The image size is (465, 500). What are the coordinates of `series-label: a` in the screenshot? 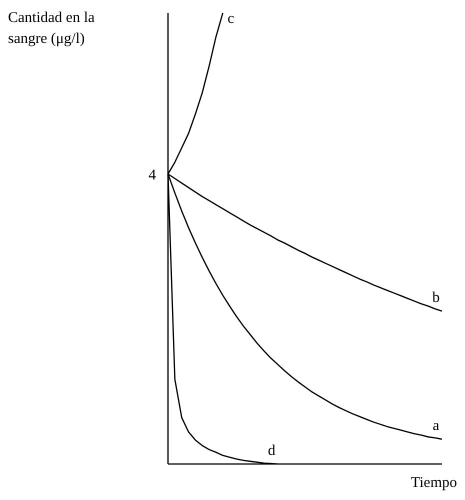 It's located at (436, 426).